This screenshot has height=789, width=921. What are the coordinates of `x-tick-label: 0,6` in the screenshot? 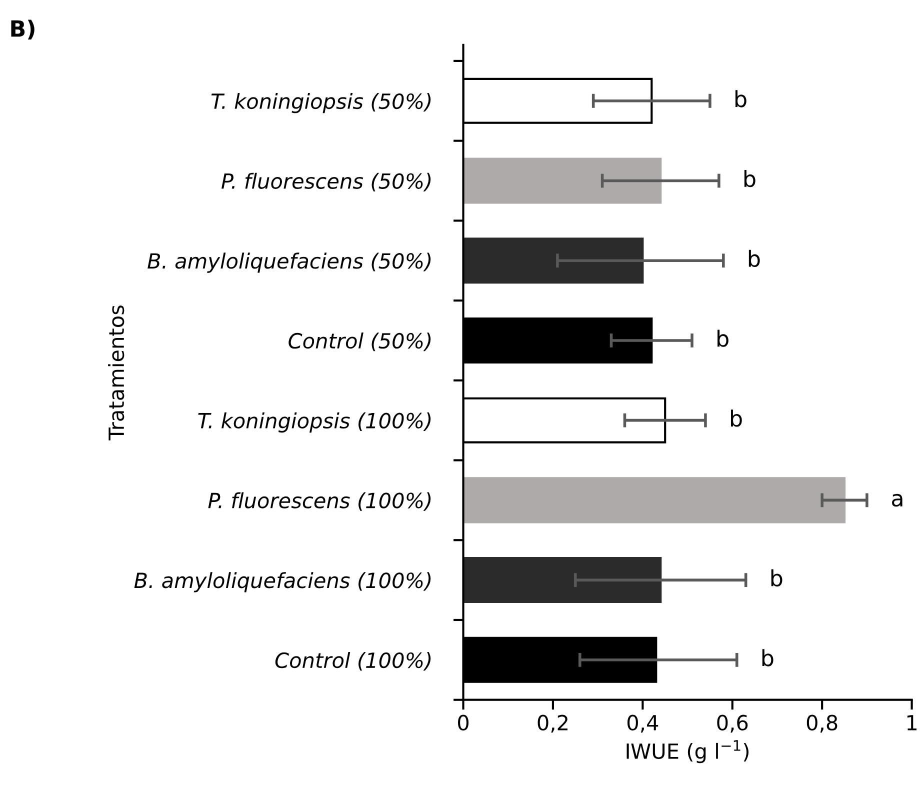 It's located at (732, 723).